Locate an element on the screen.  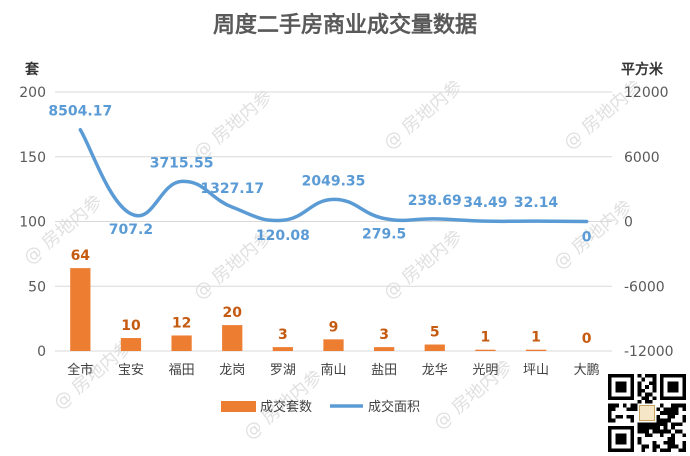
qr-code is located at coordinates (647, 413).